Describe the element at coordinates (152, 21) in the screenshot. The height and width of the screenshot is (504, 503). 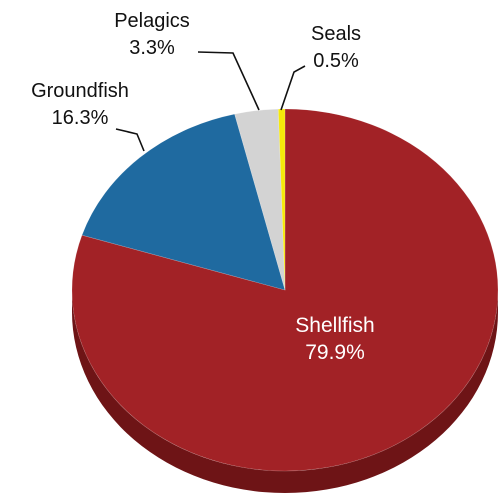
I see `slice-name-pelagics: Pelagics` at that location.